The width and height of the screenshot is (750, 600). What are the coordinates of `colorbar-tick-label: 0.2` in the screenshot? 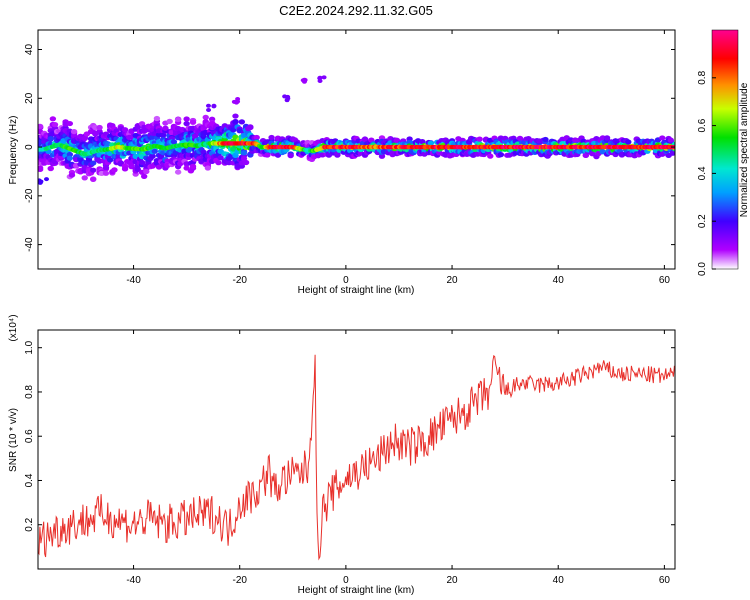 It's located at (702, 221).